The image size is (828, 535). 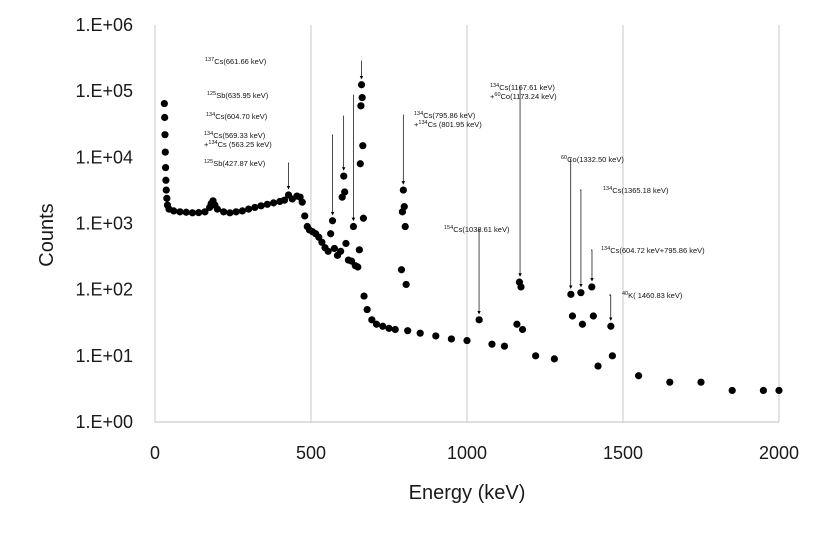 I want to click on annotation-label-2: +60Co(1173.24 keV), so click(x=523, y=96).